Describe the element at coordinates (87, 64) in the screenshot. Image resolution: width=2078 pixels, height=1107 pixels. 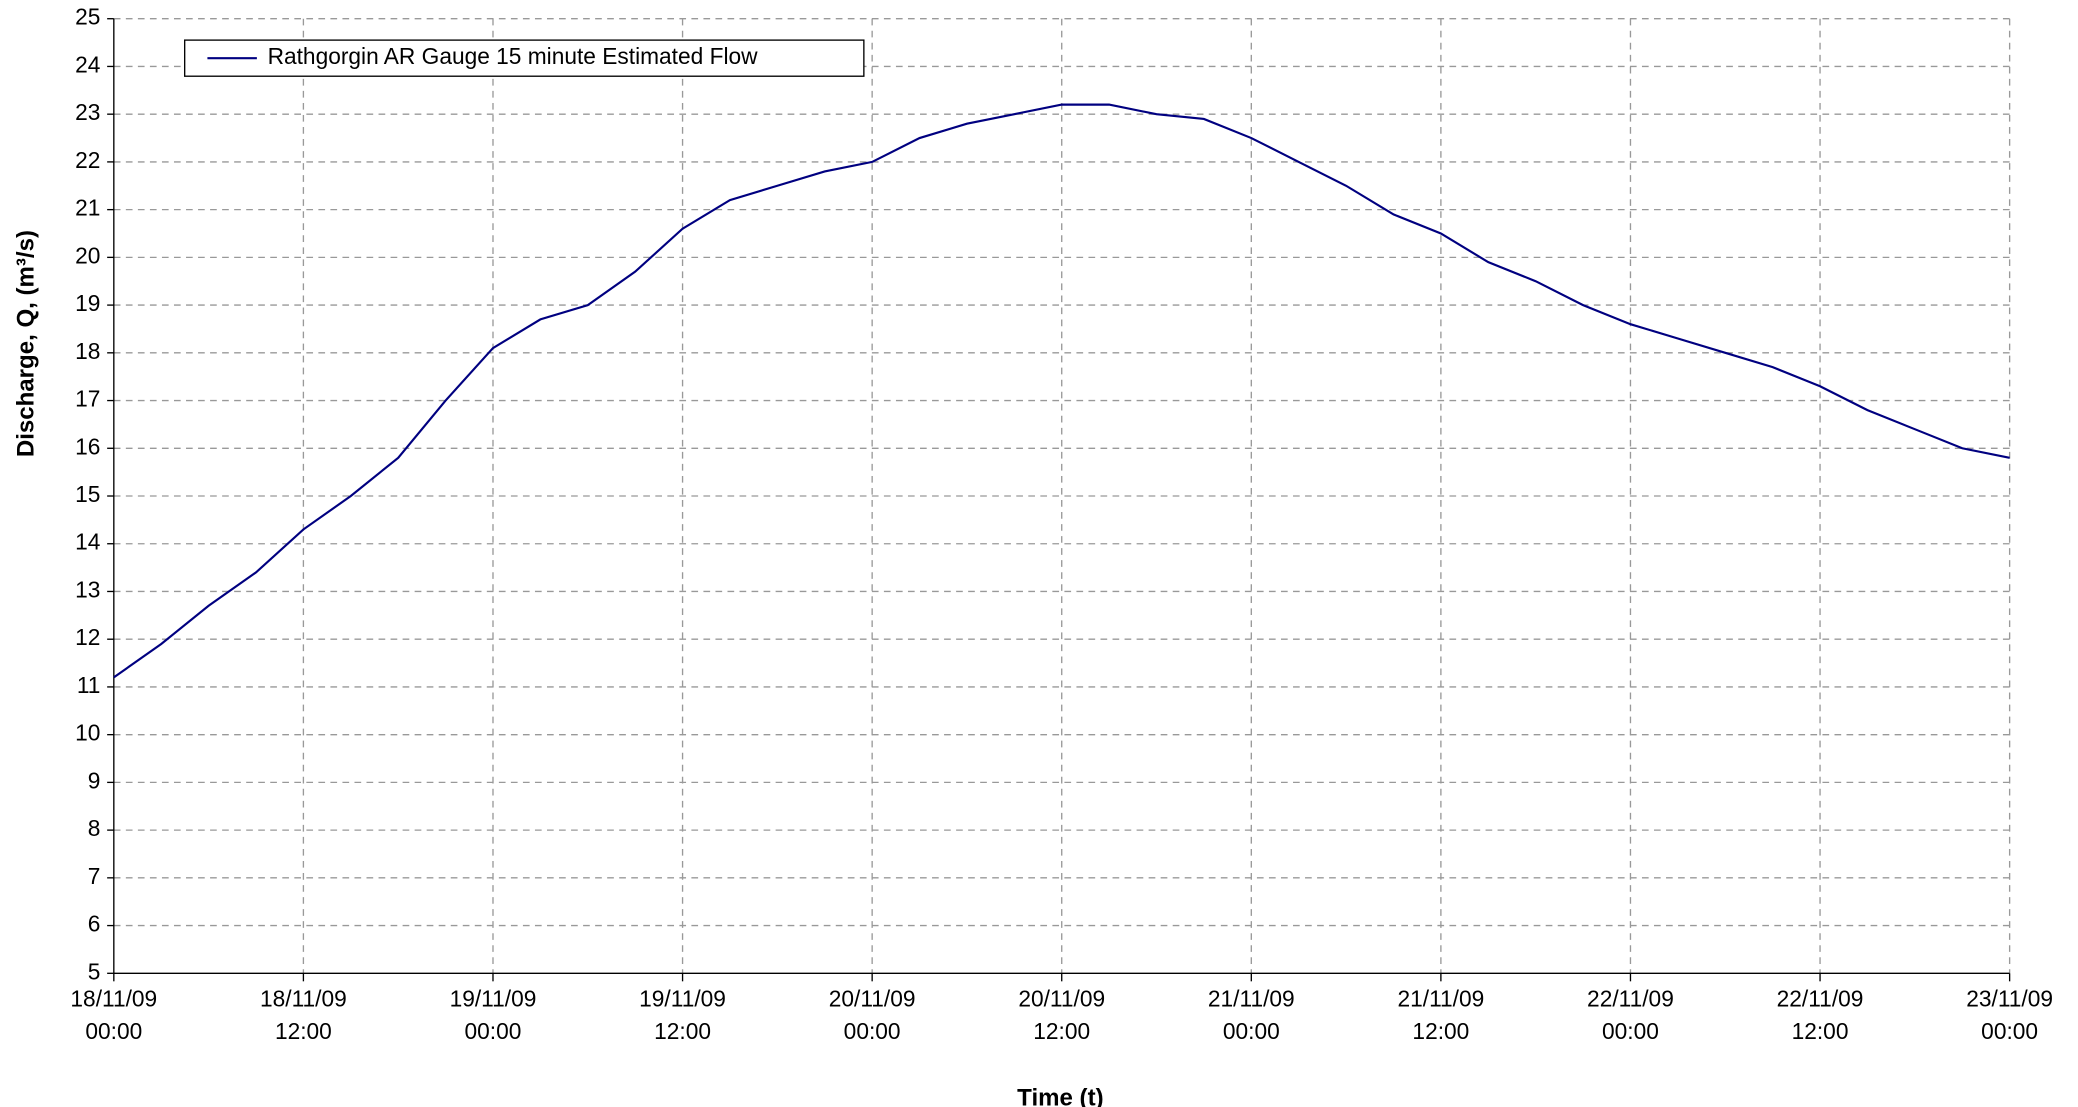
I see `y-tick-label: 24` at that location.